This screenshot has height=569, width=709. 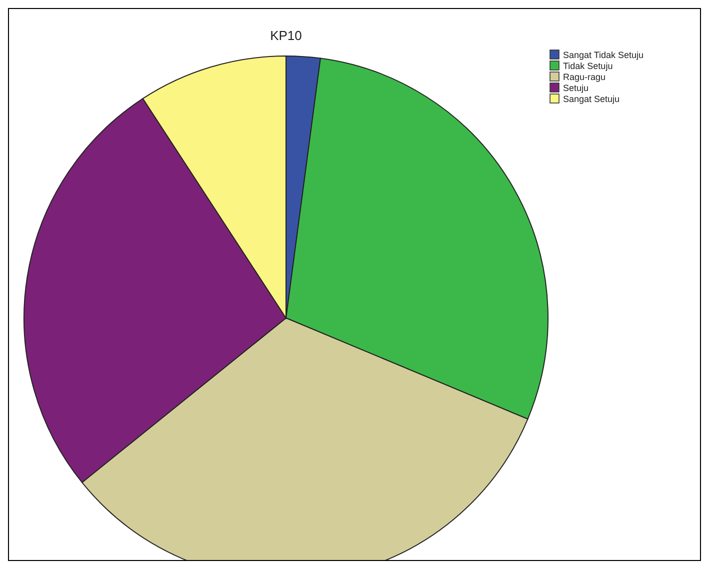 What do you see at coordinates (576, 88) in the screenshot?
I see `legend-label: Setuju` at bounding box center [576, 88].